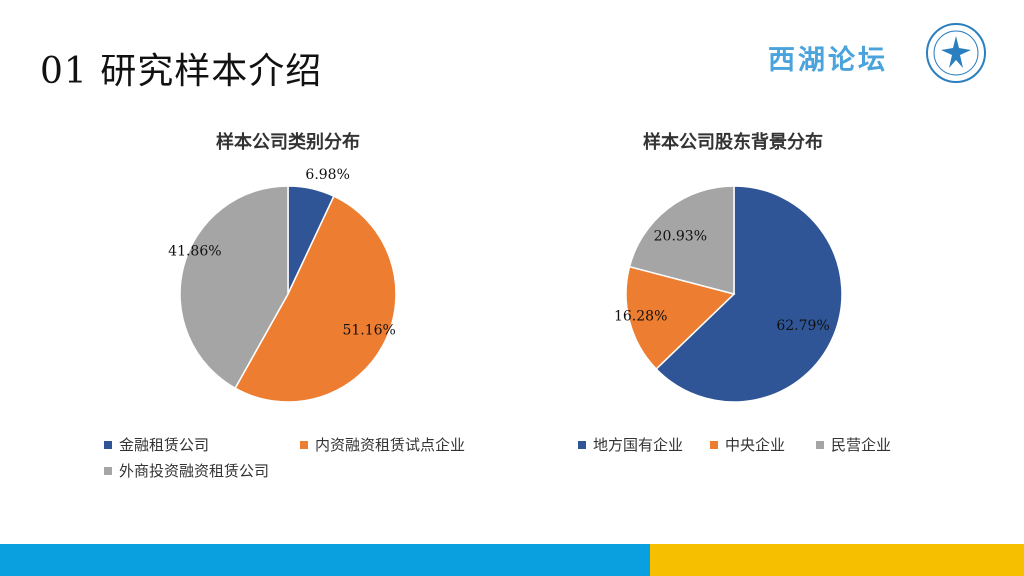 Image resolution: width=1024 pixels, height=576 pixels. What do you see at coordinates (802, 326) in the screenshot?
I see `data-label-1-0: 62.79%` at bounding box center [802, 326].